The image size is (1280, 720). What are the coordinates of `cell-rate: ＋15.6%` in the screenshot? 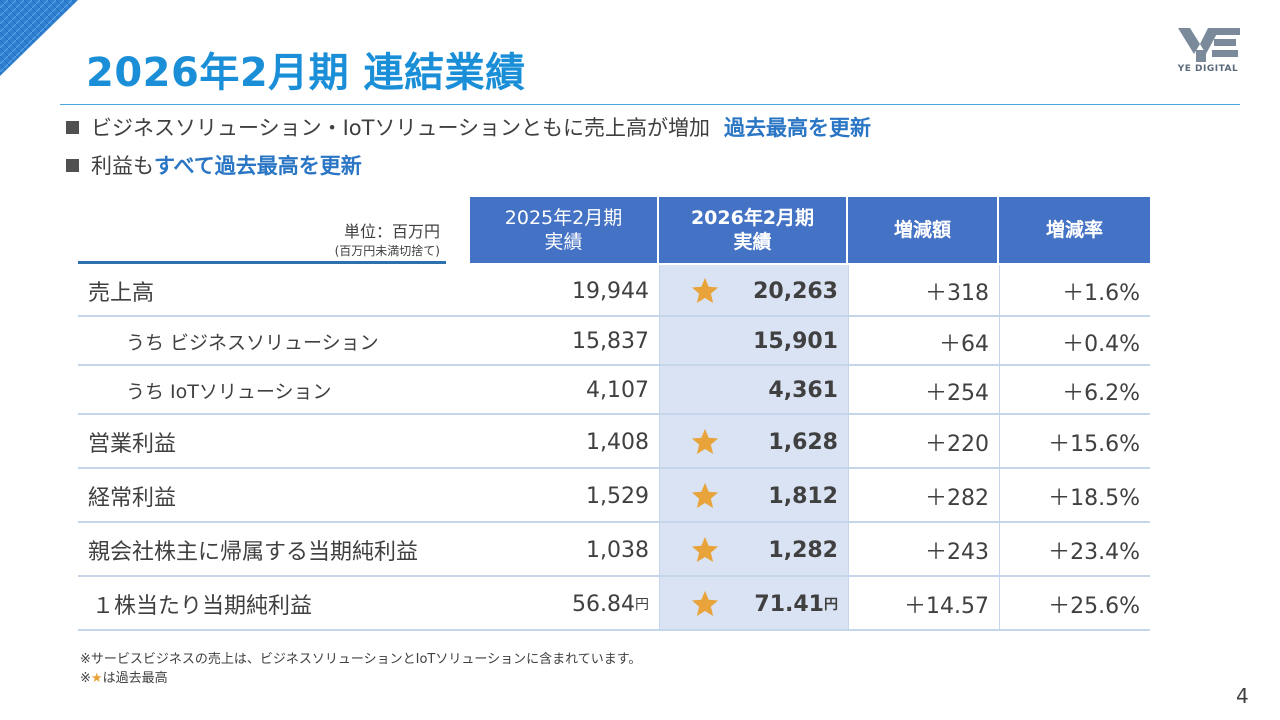 It's located at (1074, 442).